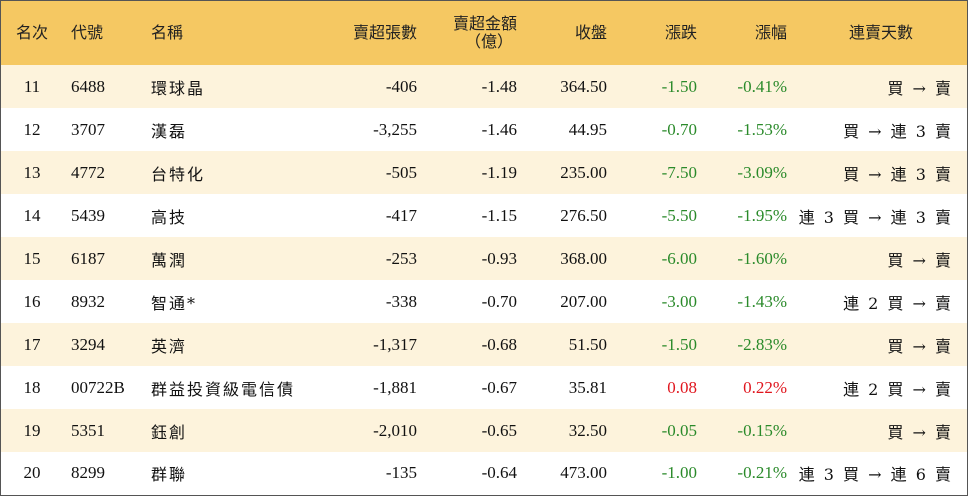 This screenshot has height=496, width=968. What do you see at coordinates (587, 129) in the screenshot?
I see `cell-close: 44.95` at bounding box center [587, 129].